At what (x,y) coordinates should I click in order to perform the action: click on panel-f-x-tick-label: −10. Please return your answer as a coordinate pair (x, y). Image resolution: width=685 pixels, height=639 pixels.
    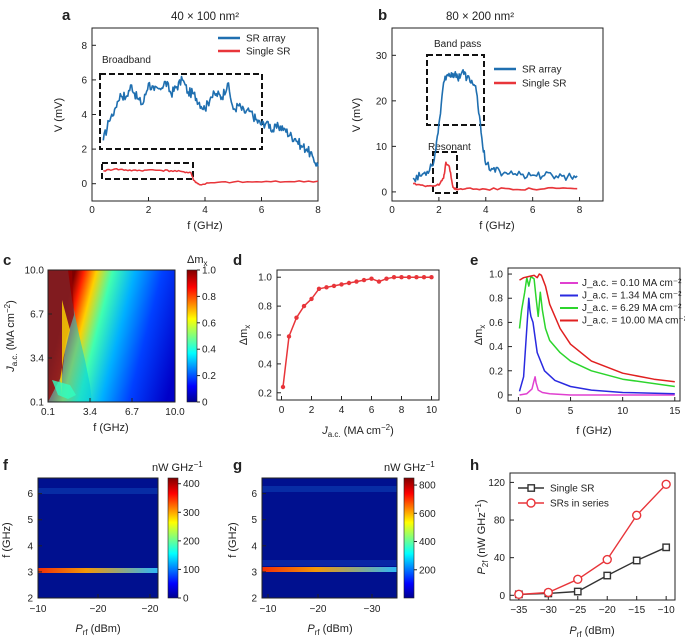
    Looking at the image, I should click on (38, 609).